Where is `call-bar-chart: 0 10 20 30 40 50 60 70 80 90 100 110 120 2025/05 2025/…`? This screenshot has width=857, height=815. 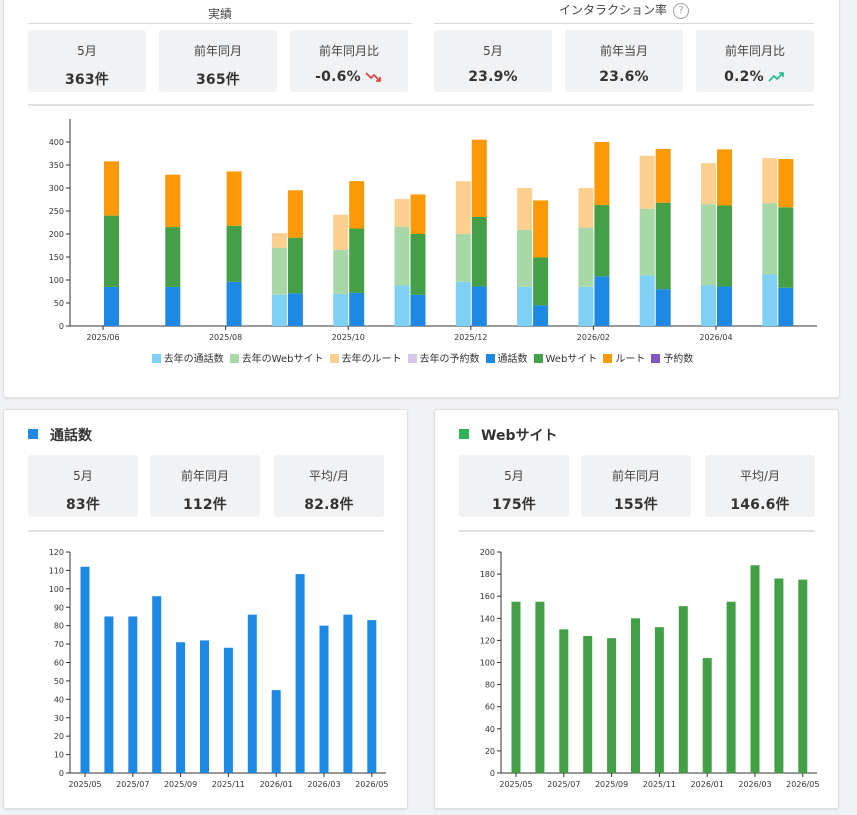 call-bar-chart: 0 10 20 30 40 50 60 70 80 90 100 110 120 2025/05 2025/… is located at coordinates (219, 668).